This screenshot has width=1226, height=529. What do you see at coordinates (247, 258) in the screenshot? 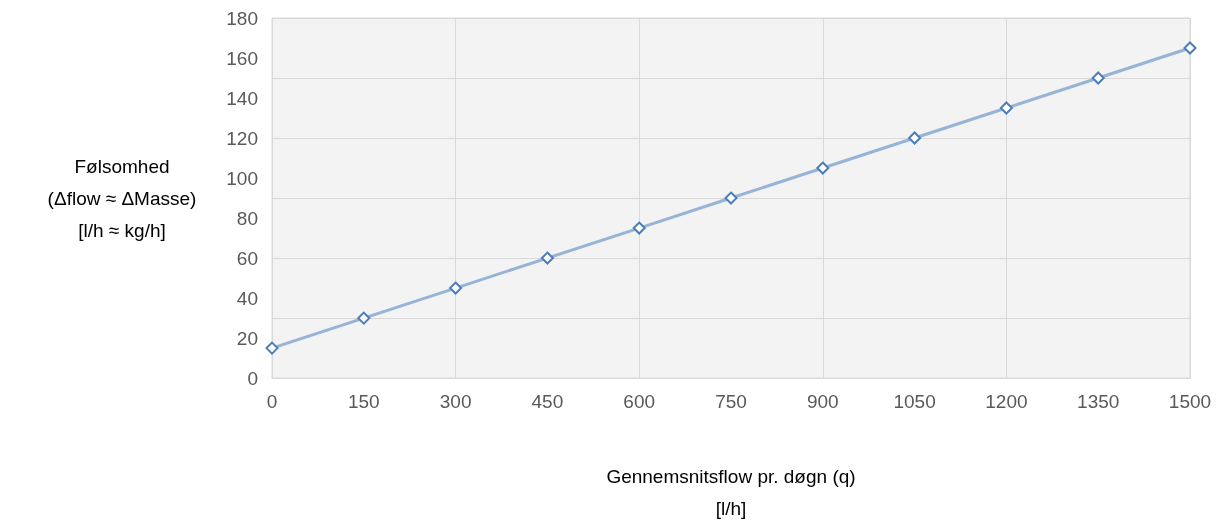
I see `y-tick-label: 60` at bounding box center [247, 258].